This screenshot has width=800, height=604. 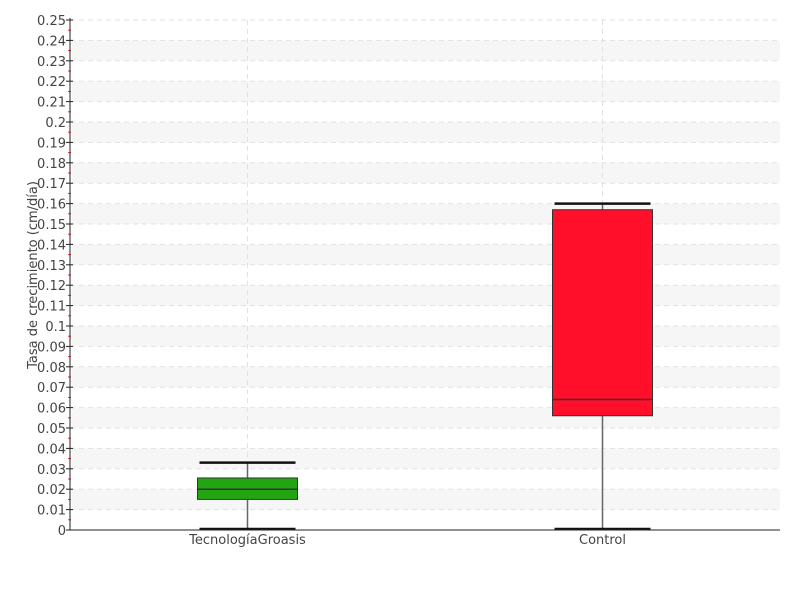 What do you see at coordinates (33, 275) in the screenshot?
I see `y-axis-label: Tasa de crecimiento (cm/día)` at bounding box center [33, 275].